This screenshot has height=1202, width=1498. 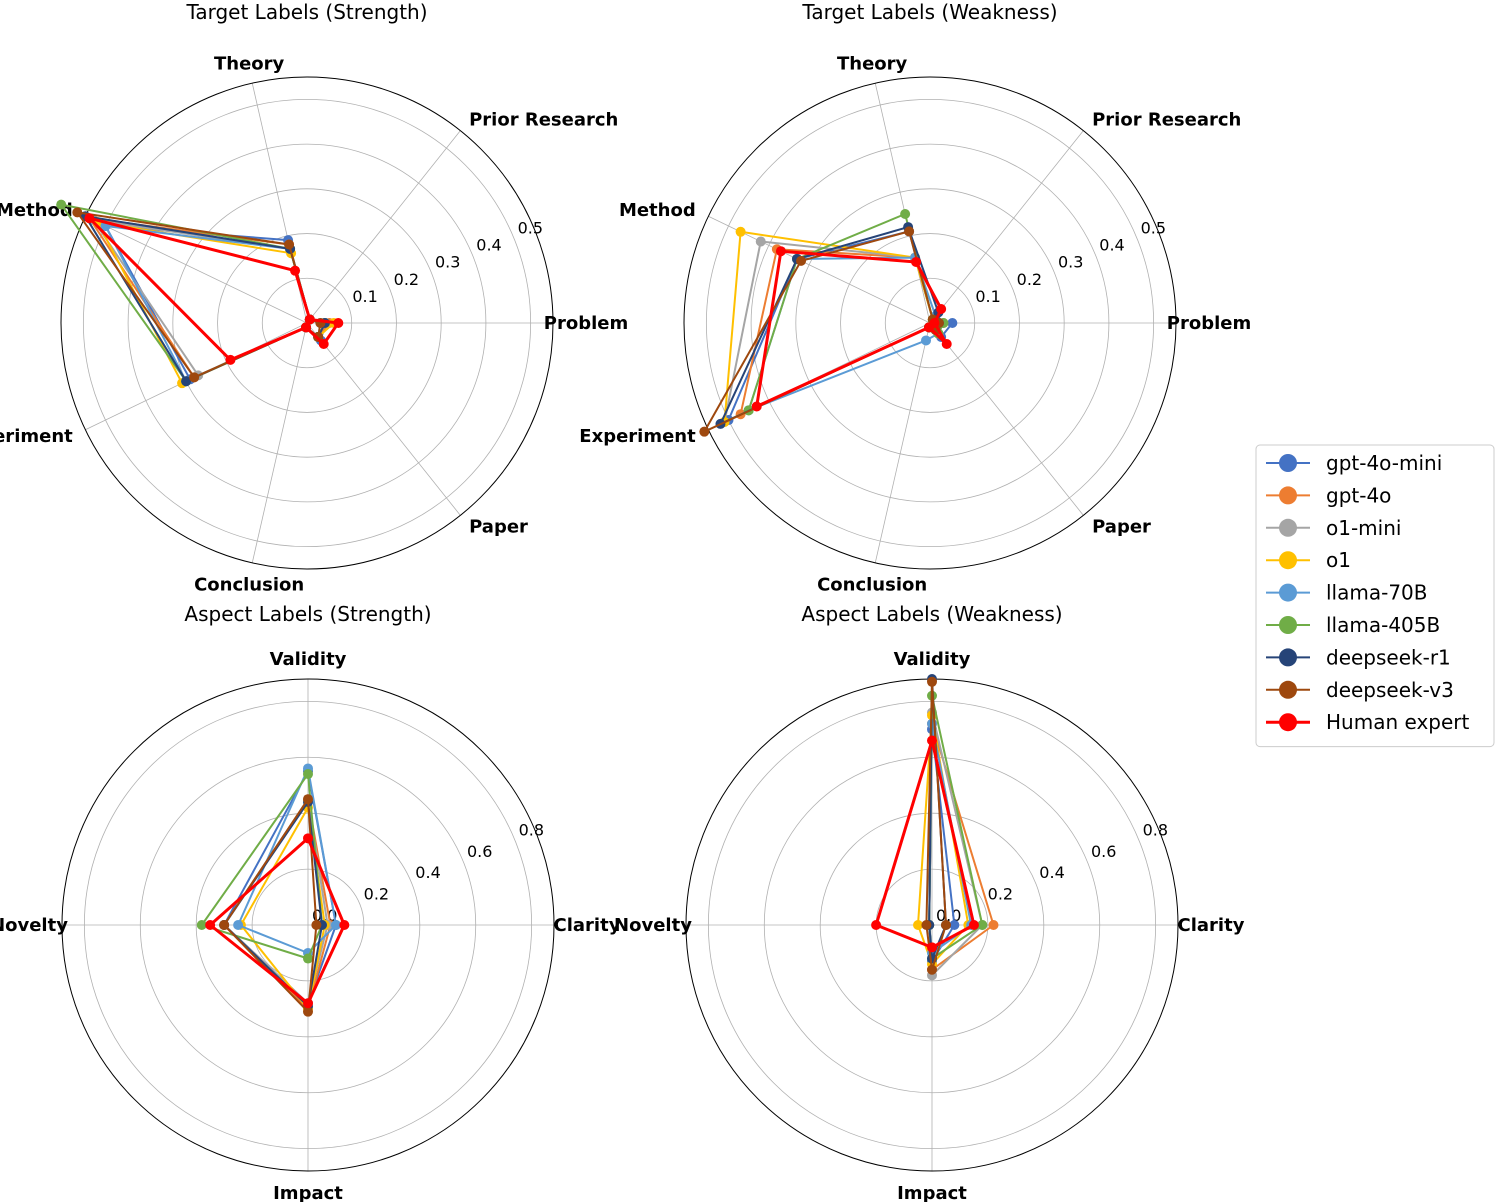 What do you see at coordinates (932, 1192) in the screenshot?
I see `axis-label-impact: Impact` at bounding box center [932, 1192].